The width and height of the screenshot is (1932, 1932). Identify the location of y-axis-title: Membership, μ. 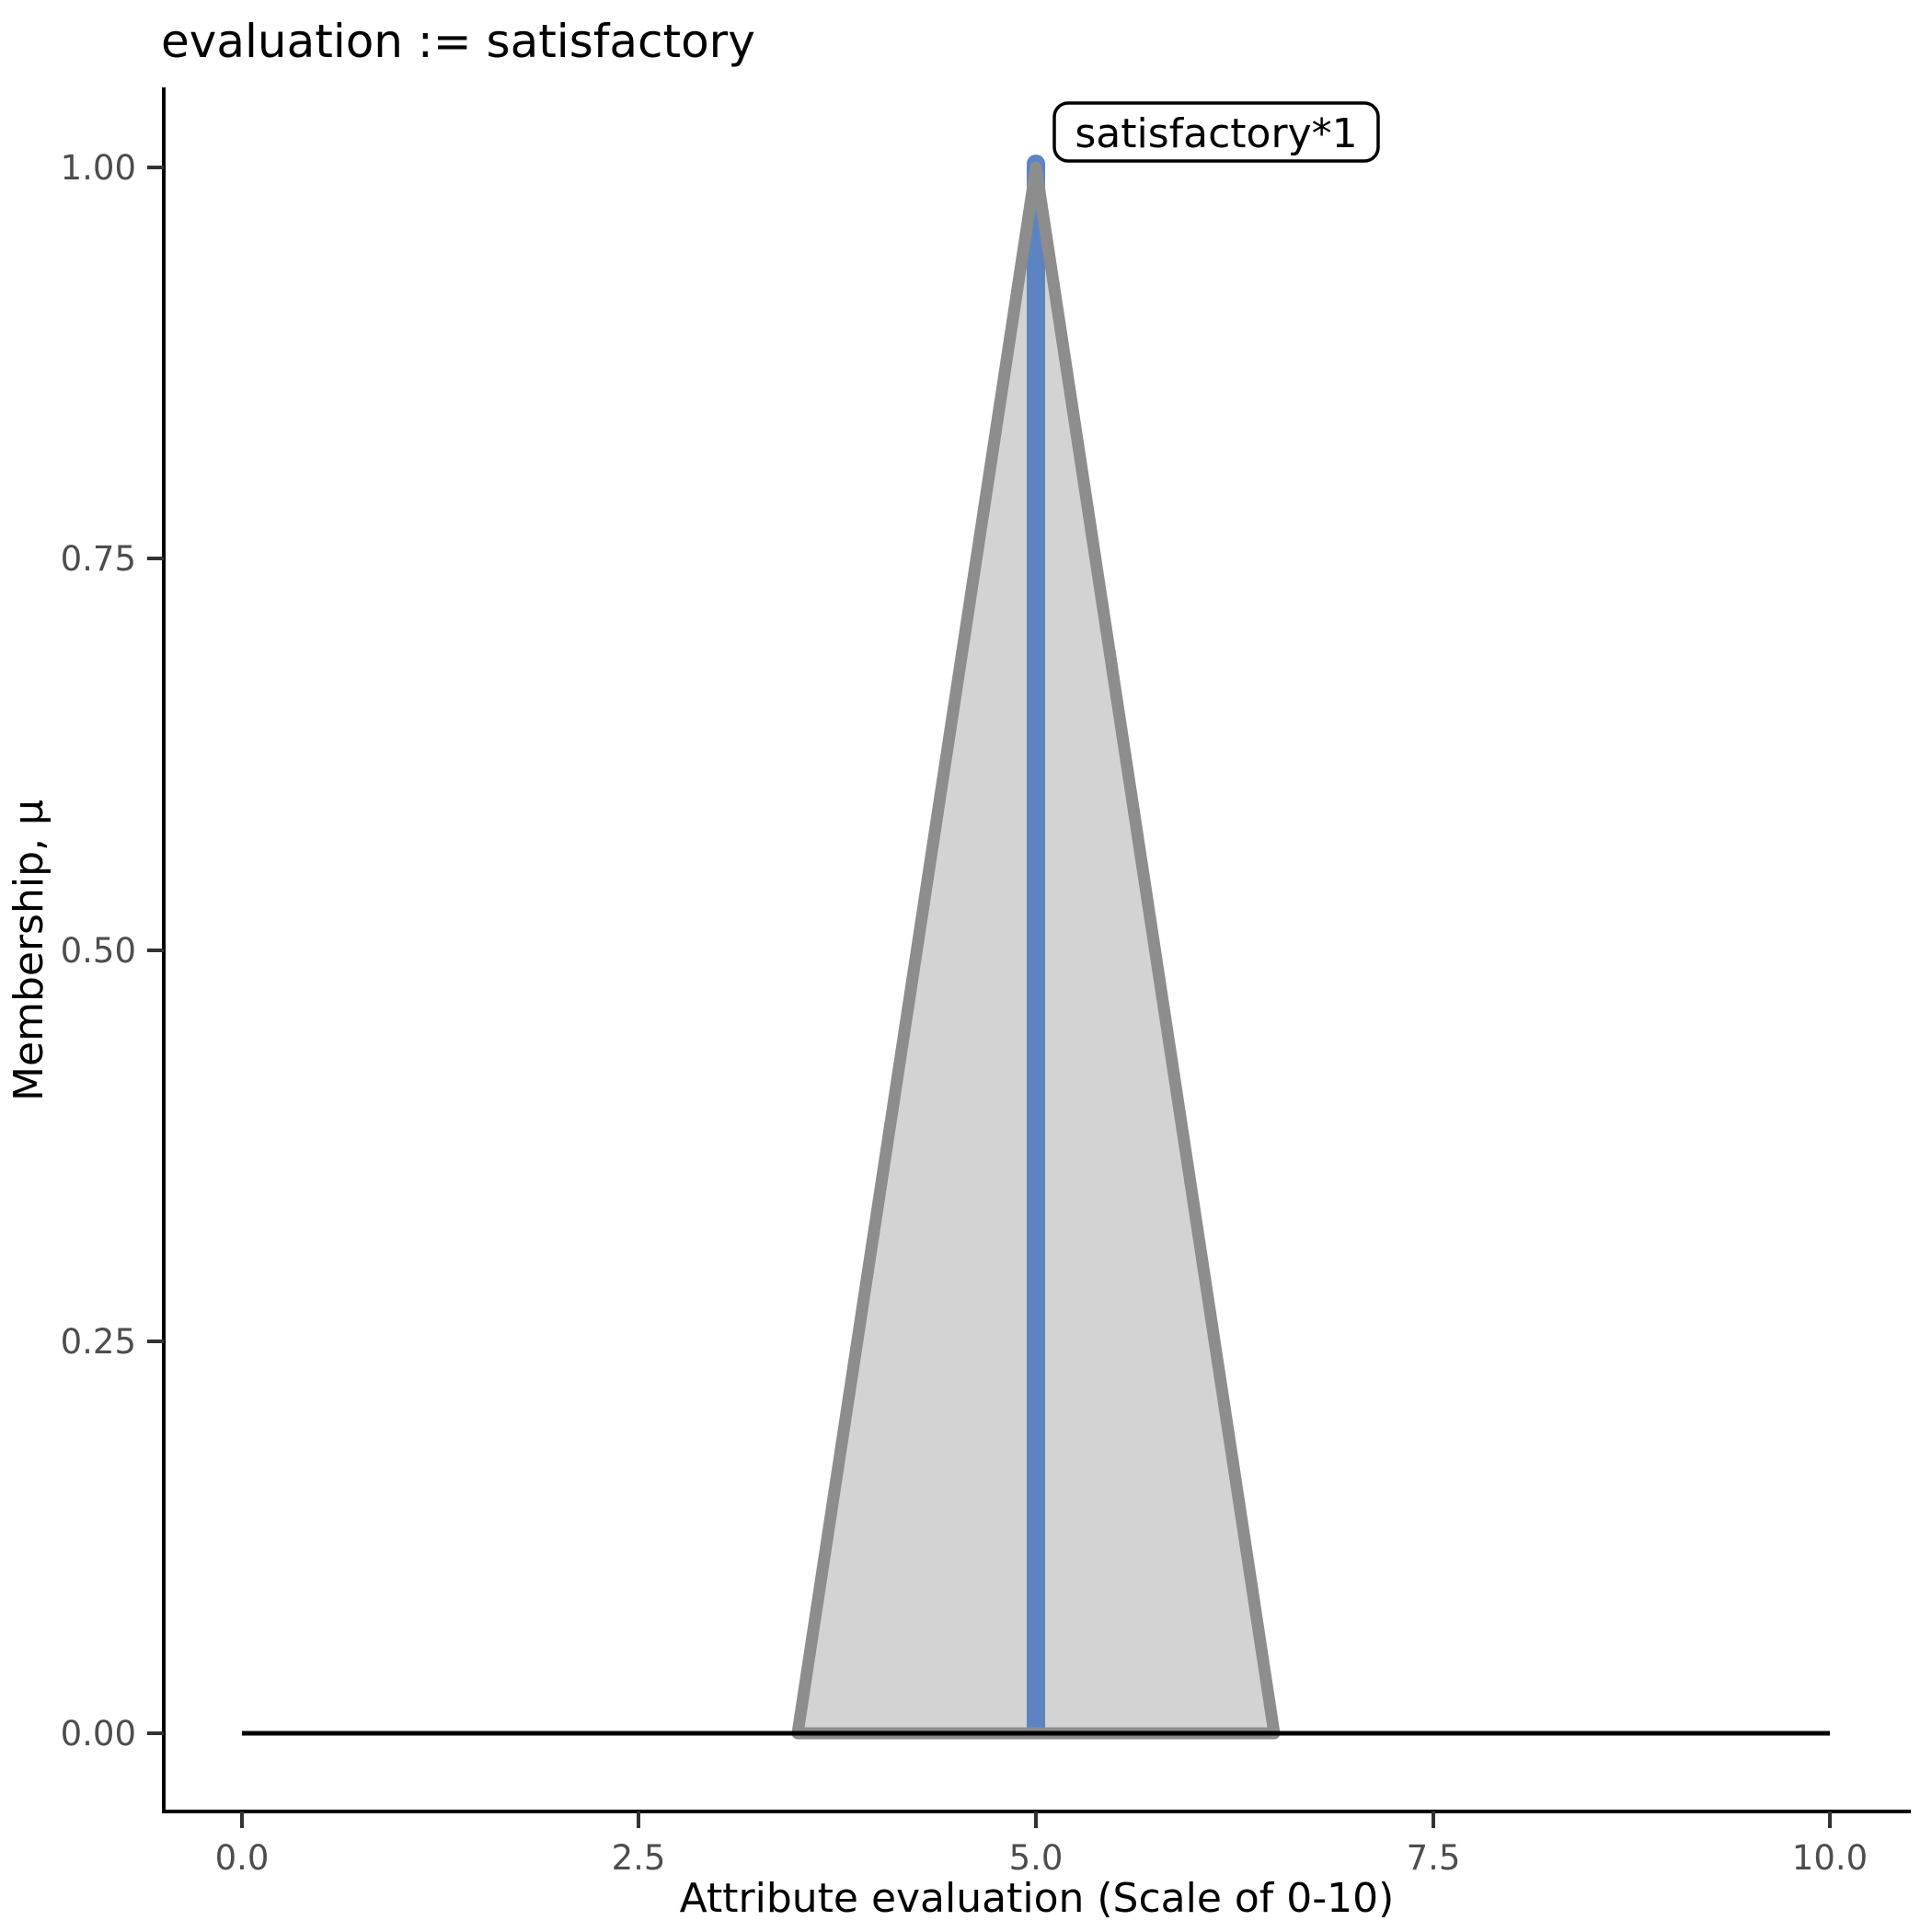
(29, 950).